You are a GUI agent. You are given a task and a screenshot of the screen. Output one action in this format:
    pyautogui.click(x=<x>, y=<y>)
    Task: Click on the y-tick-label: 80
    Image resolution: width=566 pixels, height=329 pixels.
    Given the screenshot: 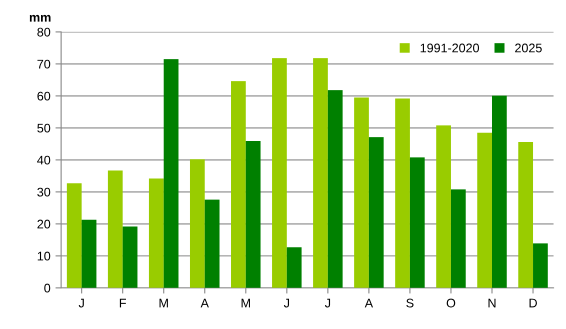 What is the action you would take?
    pyautogui.click(x=43, y=32)
    